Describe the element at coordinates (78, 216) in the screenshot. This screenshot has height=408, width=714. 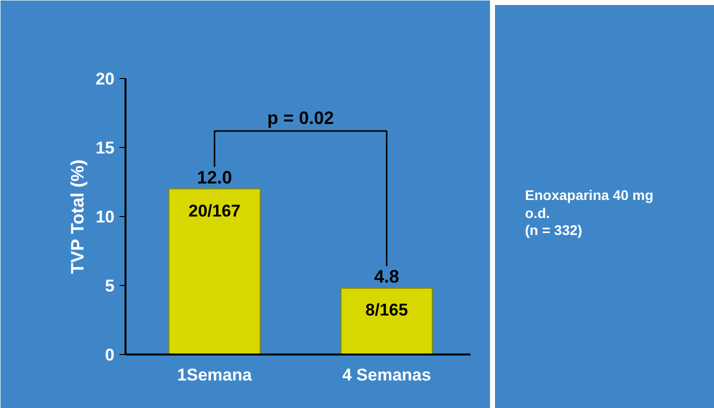
I see `y-axis-title: TVP Total (%)` at that location.